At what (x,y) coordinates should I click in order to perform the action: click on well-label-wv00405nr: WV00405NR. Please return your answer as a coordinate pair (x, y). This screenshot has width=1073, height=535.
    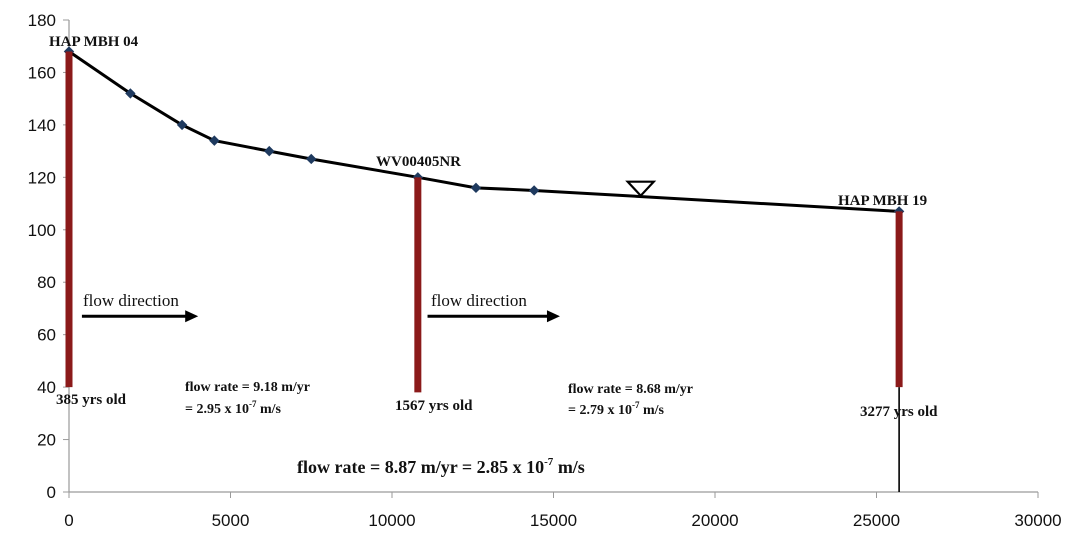
    Looking at the image, I should click on (418, 162).